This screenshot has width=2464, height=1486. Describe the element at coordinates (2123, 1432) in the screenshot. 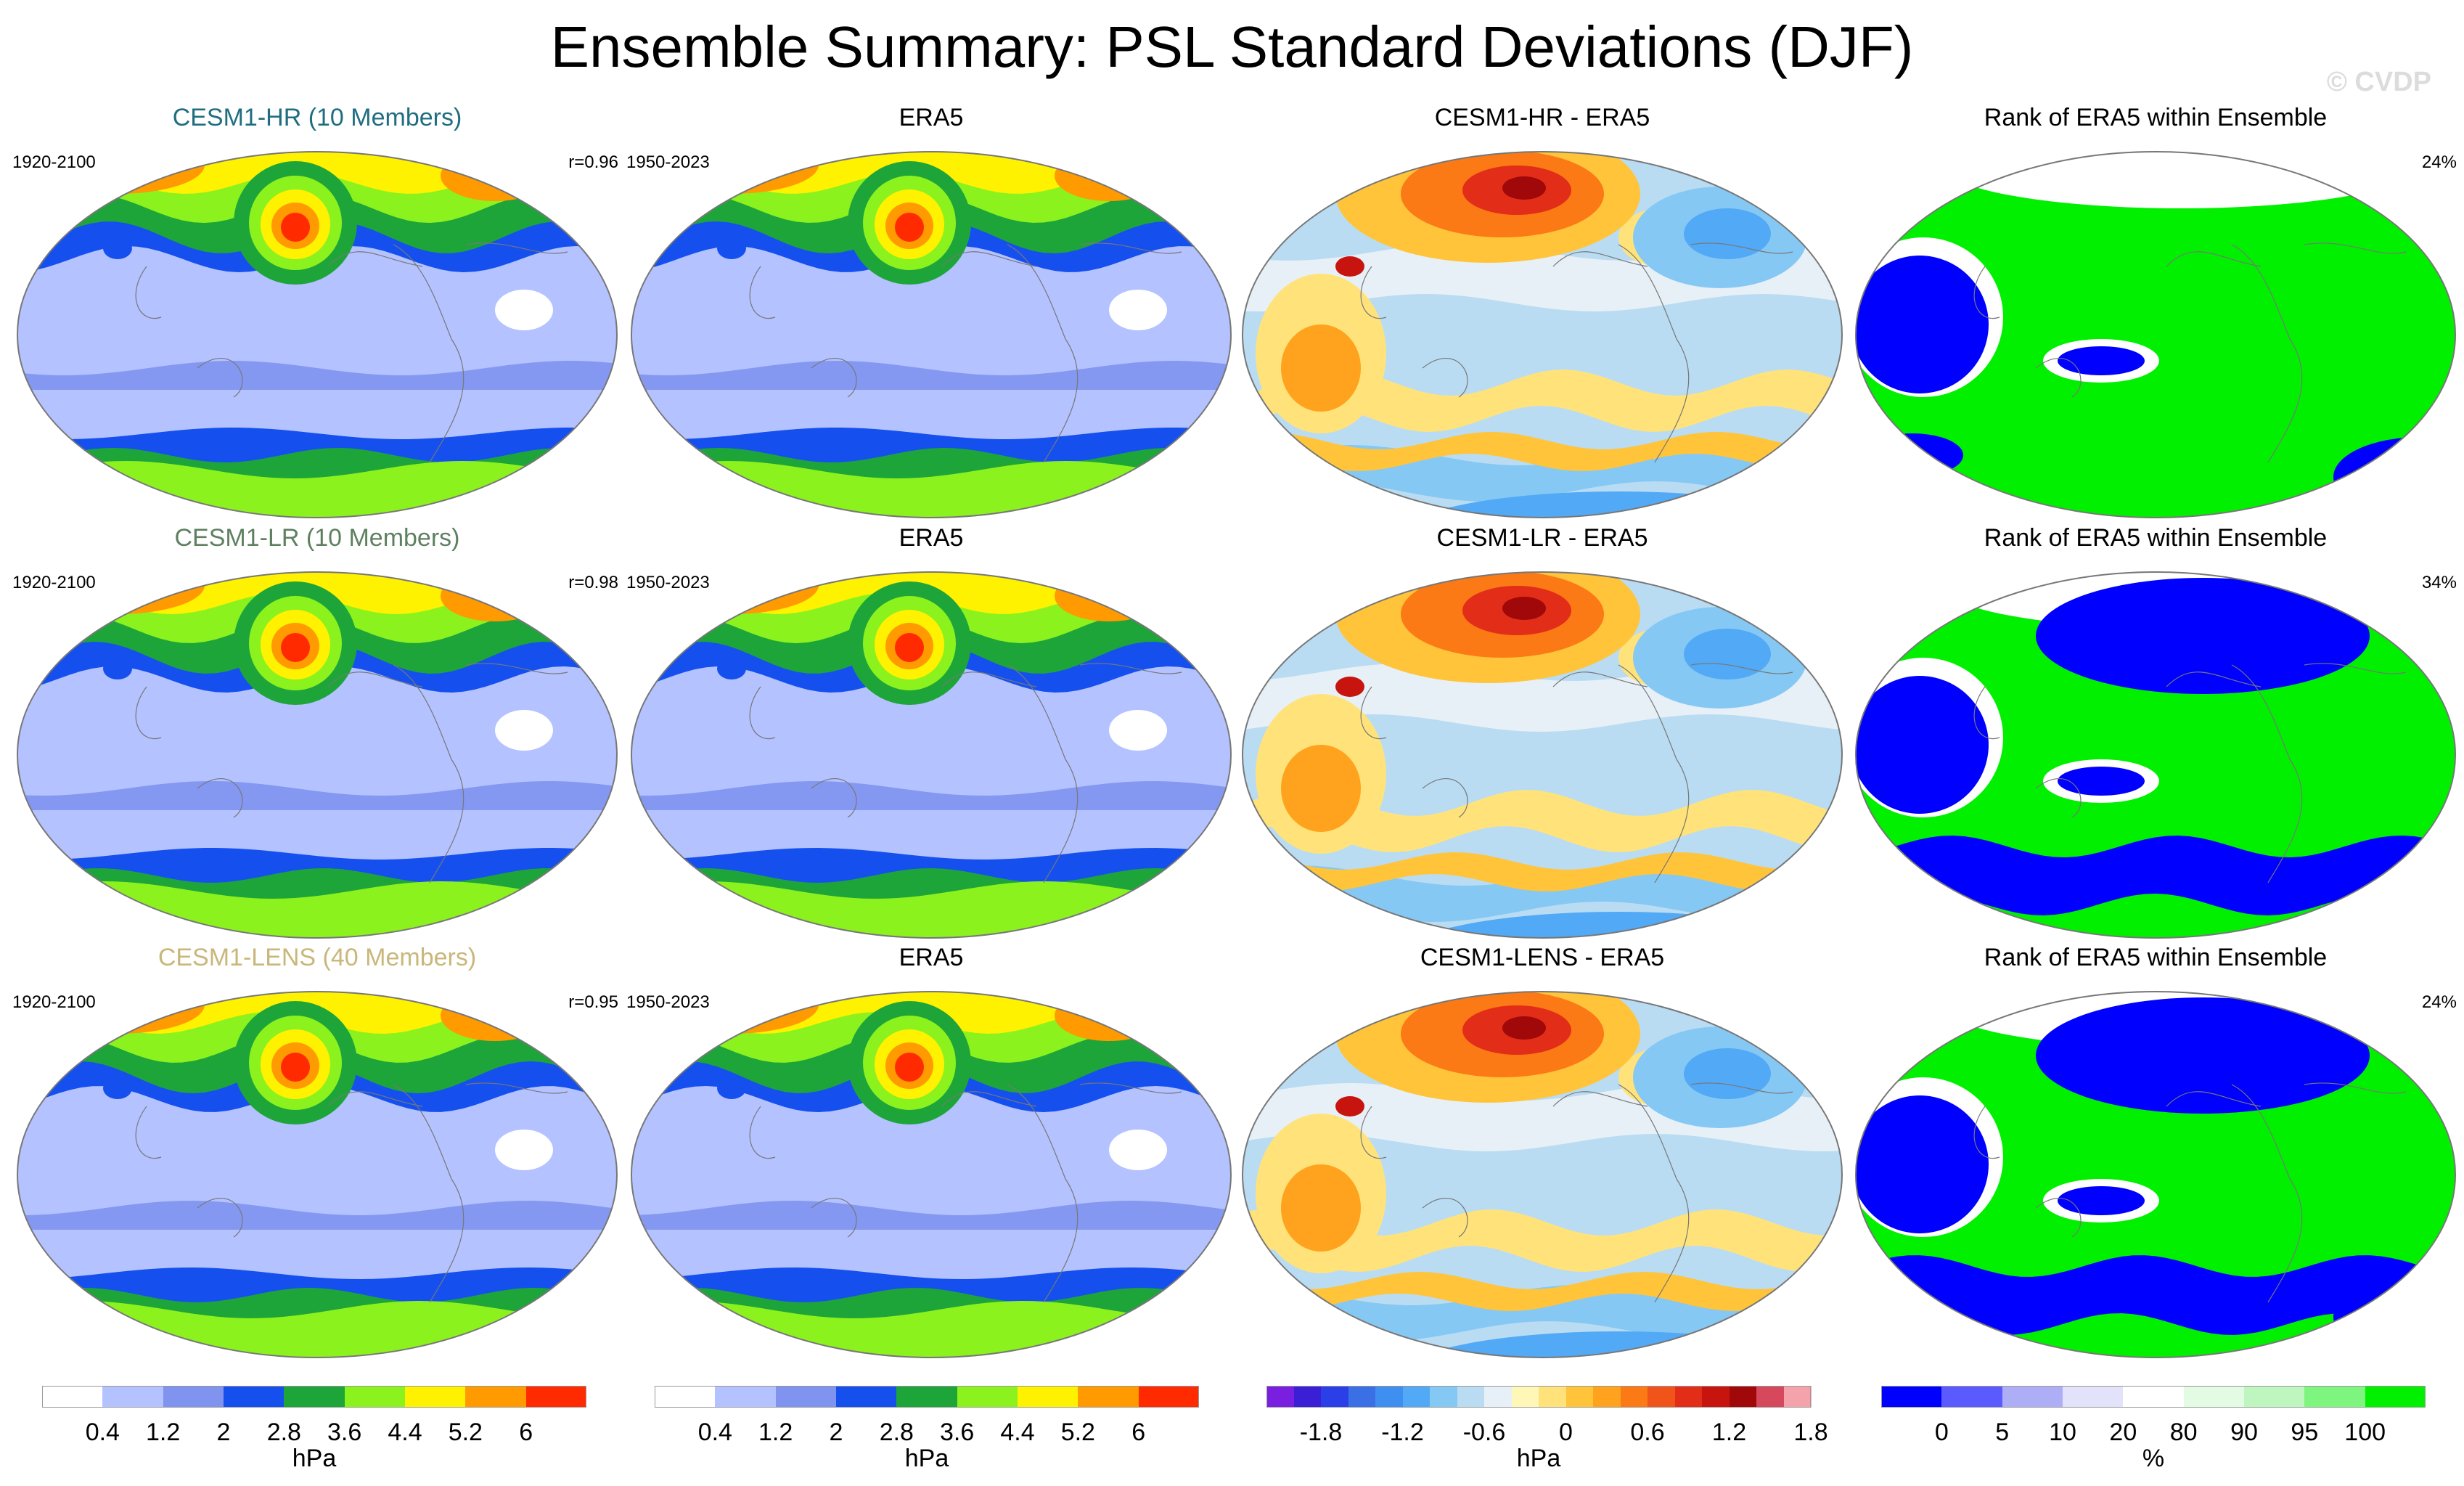

I see `colorbar-tick-label: 20` at that location.